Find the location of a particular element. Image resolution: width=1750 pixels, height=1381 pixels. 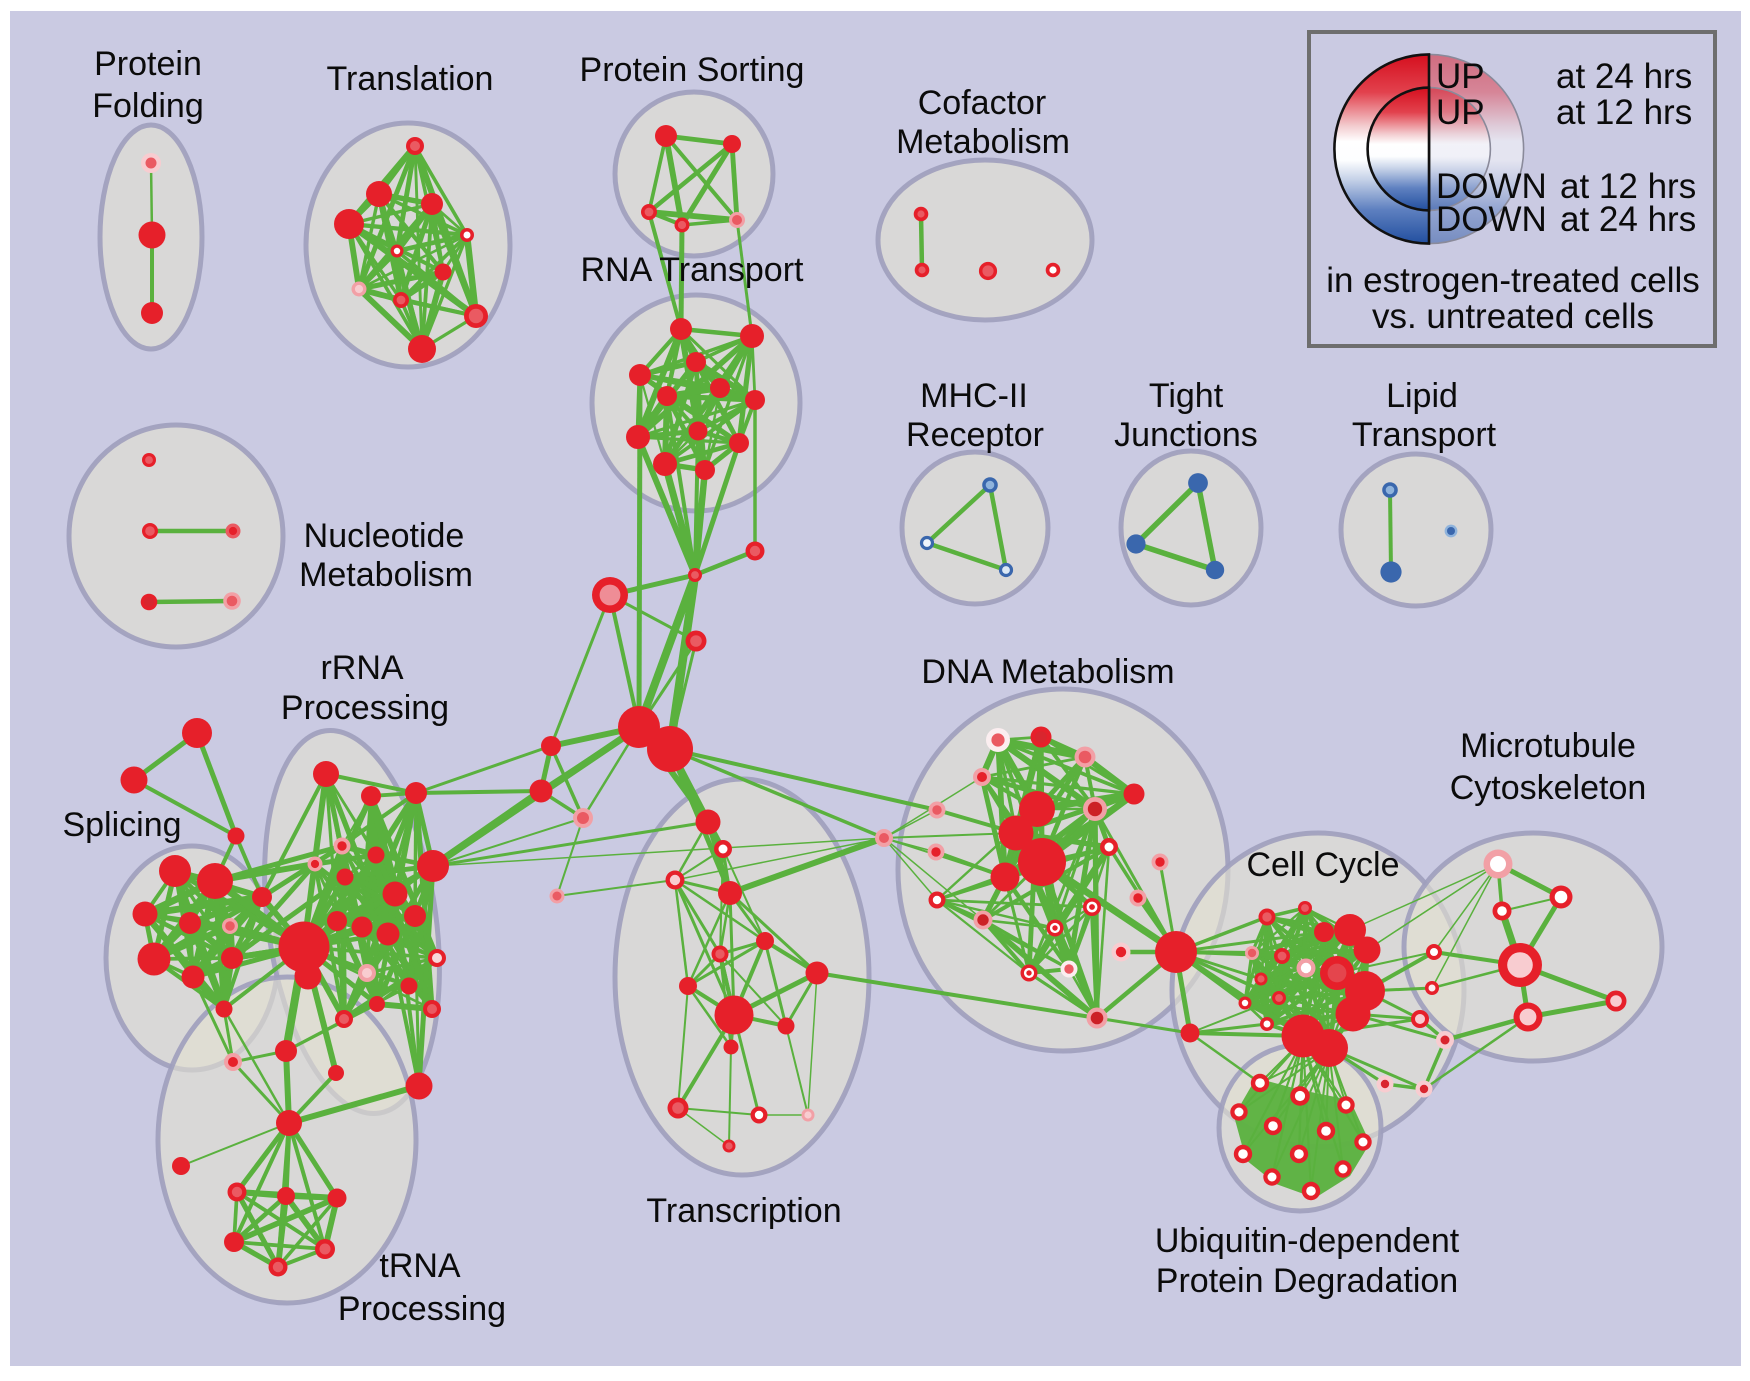

svg-text: Protein is located at coordinates (148, 64).